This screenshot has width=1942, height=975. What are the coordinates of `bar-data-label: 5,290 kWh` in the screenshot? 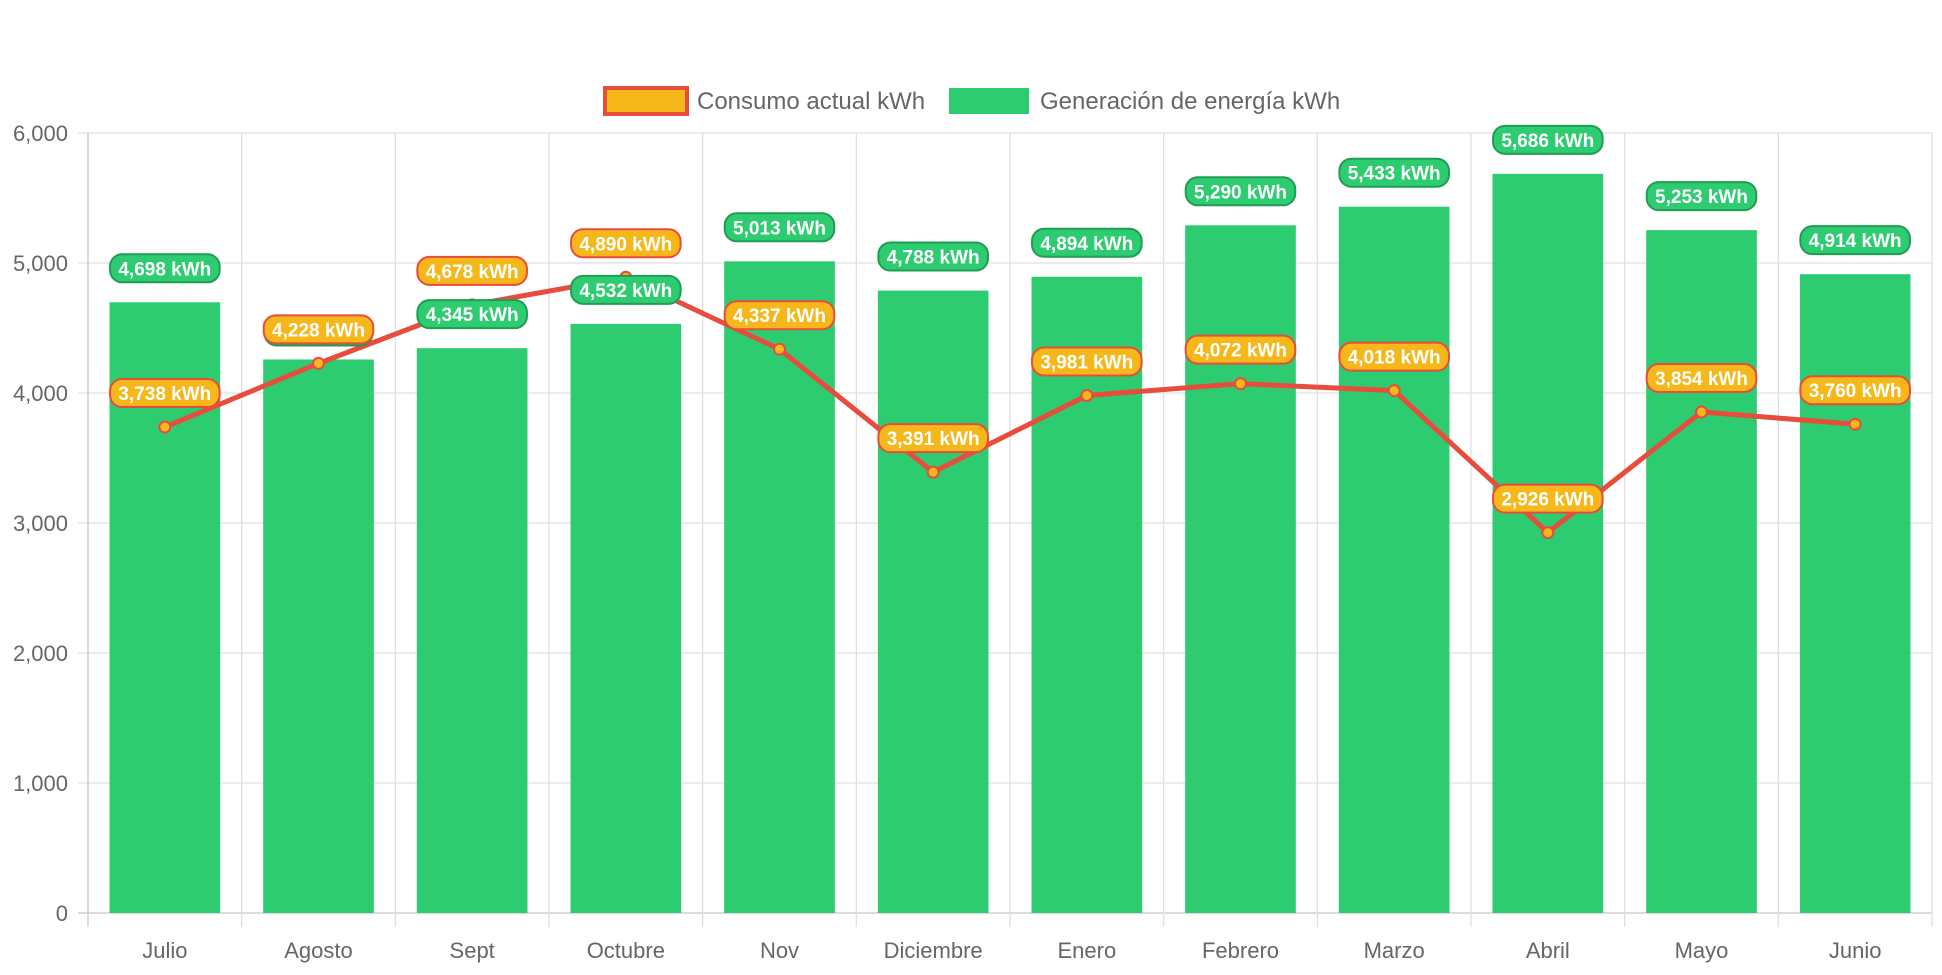 It's located at (1240, 191).